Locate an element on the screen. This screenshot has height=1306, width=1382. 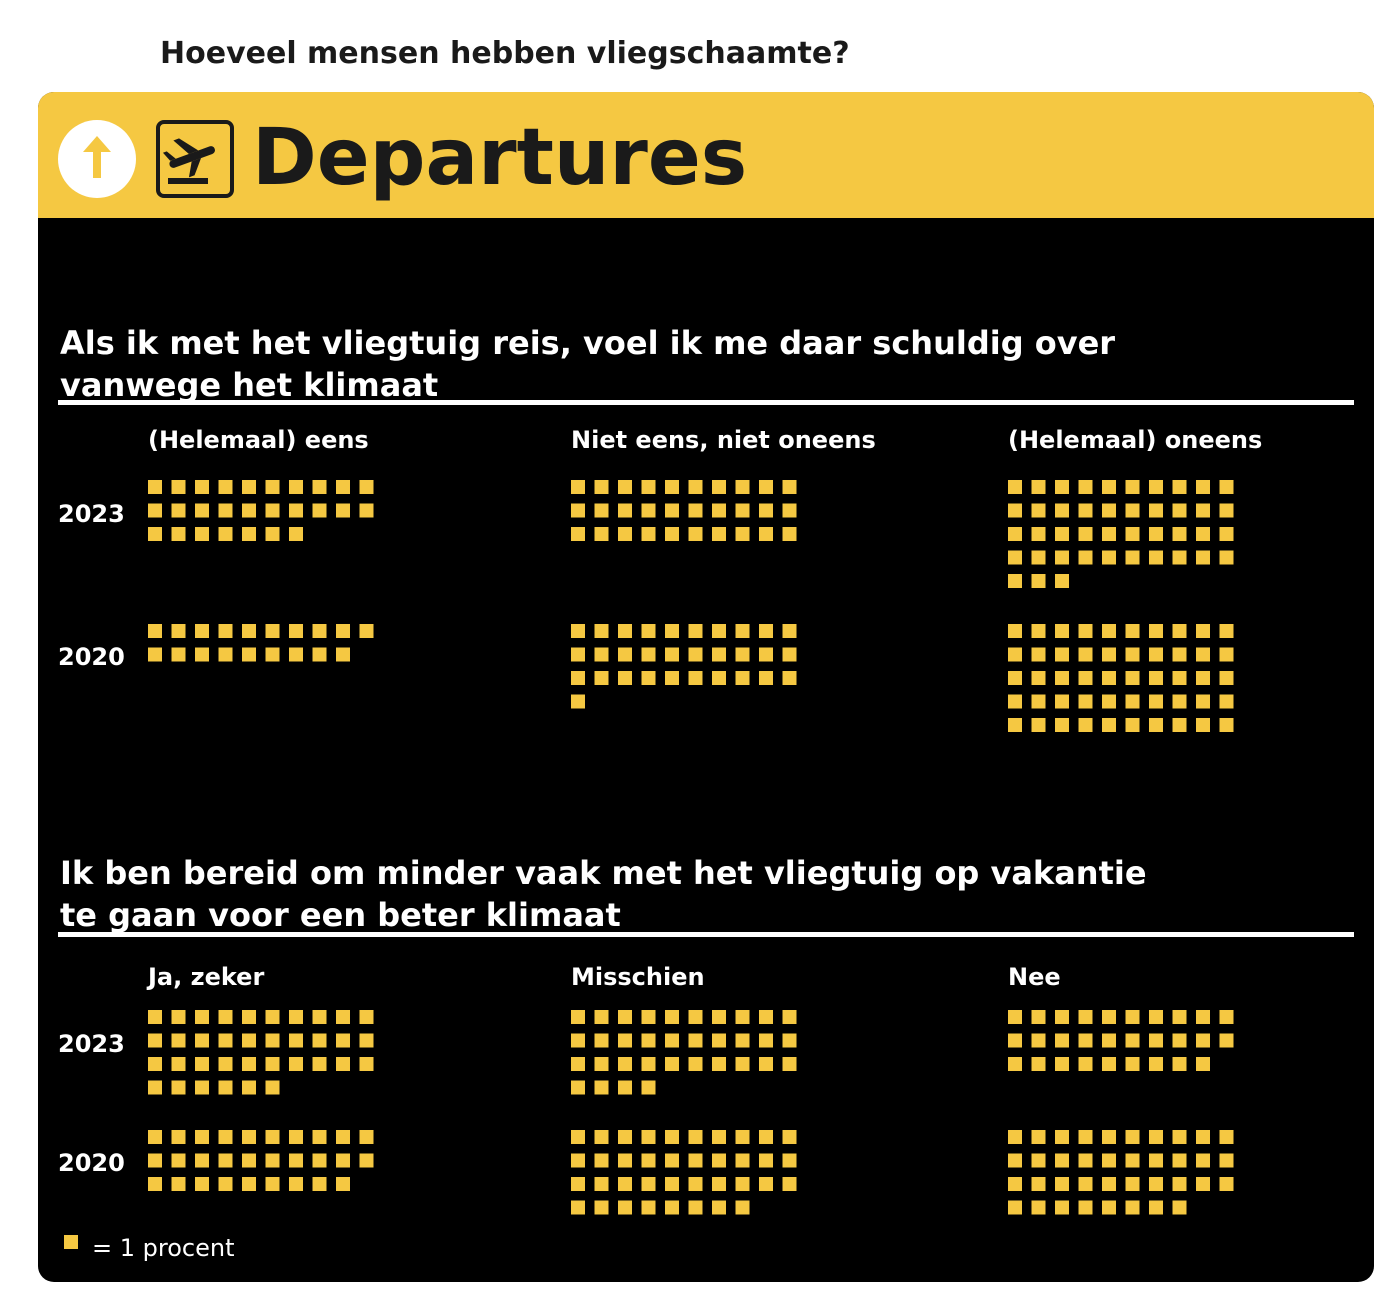
airplane-departure-icon is located at coordinates (195, 159).